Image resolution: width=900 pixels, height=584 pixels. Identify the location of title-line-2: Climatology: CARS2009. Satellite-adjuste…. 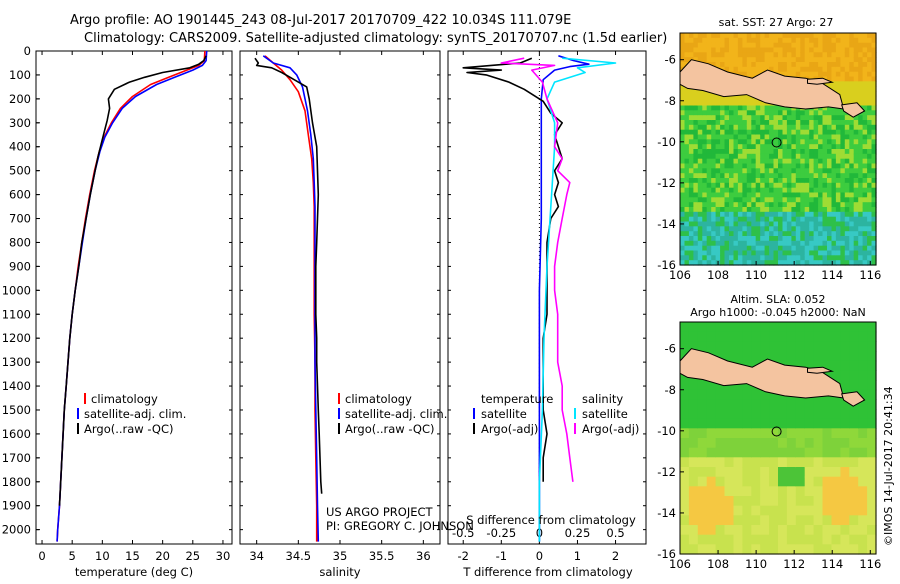
(375, 38).